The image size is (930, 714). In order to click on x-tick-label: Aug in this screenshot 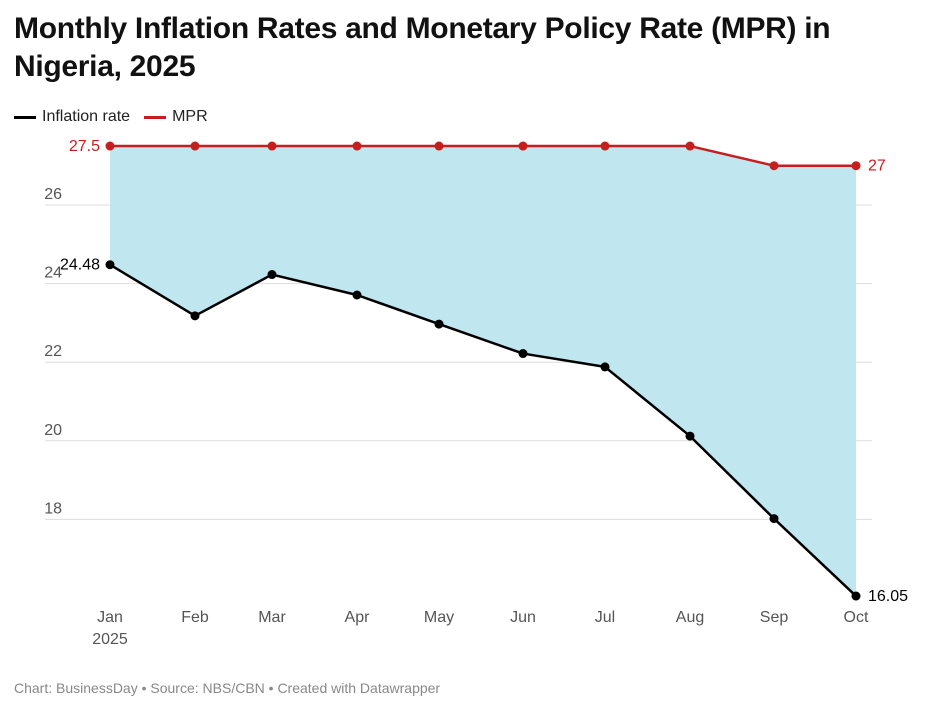, I will do `click(690, 617)`.